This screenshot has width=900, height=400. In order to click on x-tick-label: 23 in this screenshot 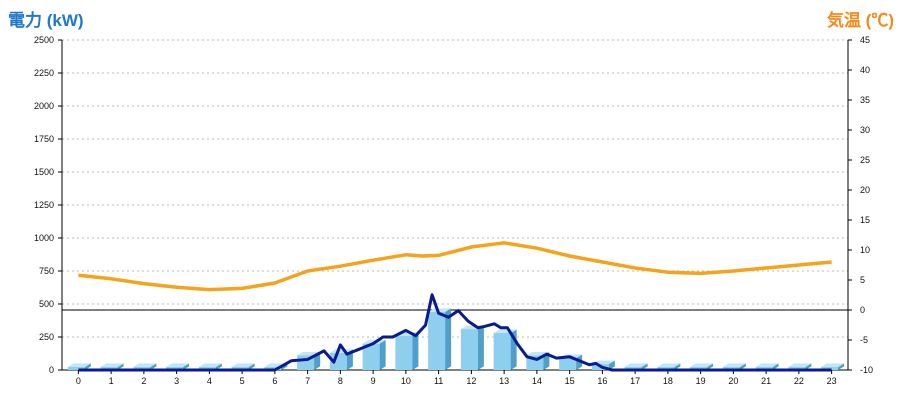, I will do `click(832, 381)`.